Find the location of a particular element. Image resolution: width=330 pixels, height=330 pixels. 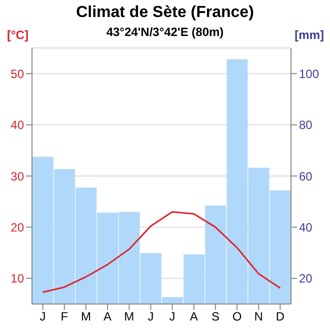

y2-tick-label: 100 is located at coordinates (309, 73).